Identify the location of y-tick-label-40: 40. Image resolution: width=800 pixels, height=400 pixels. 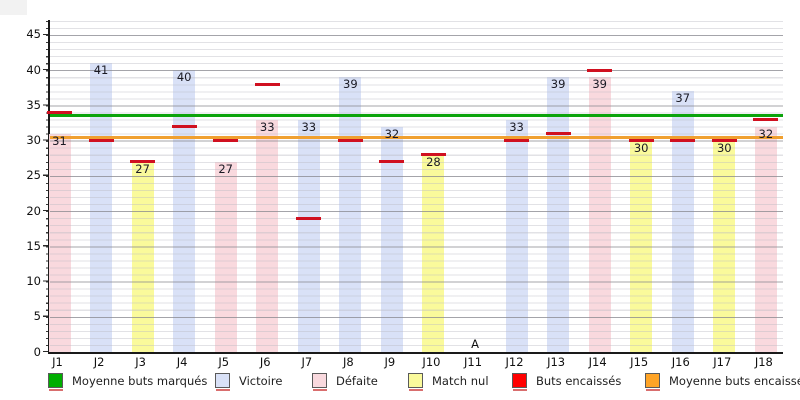
(33, 69).